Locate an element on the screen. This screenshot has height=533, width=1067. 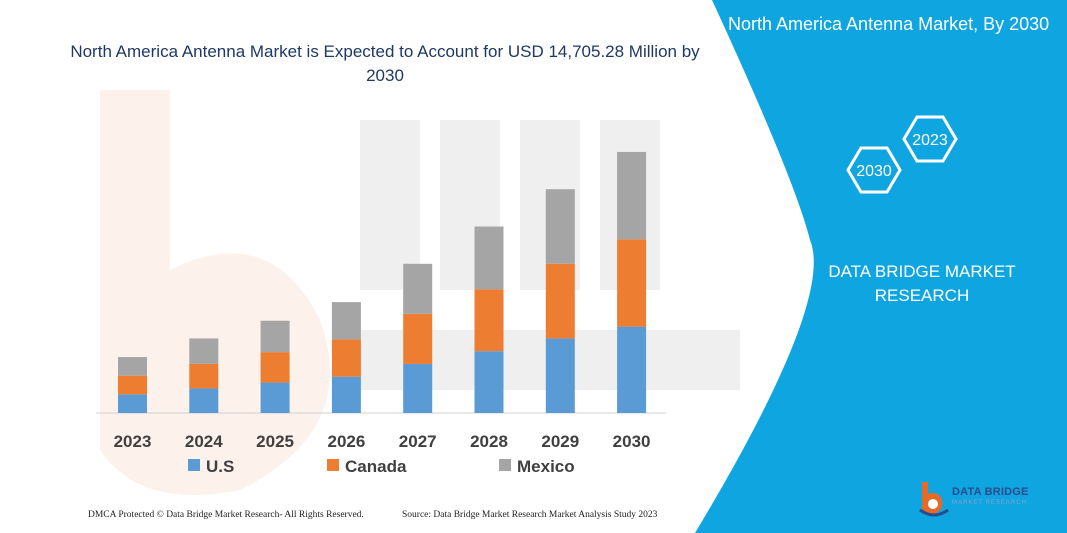
company-logo: DATA BRIDGE MARKET RESEARCH is located at coordinates (988, 500).